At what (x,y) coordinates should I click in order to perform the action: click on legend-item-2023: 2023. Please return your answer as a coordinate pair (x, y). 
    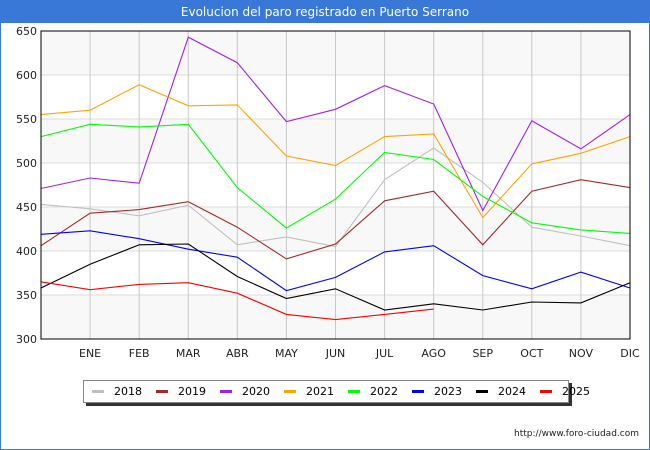
    Looking at the image, I should click on (437, 391).